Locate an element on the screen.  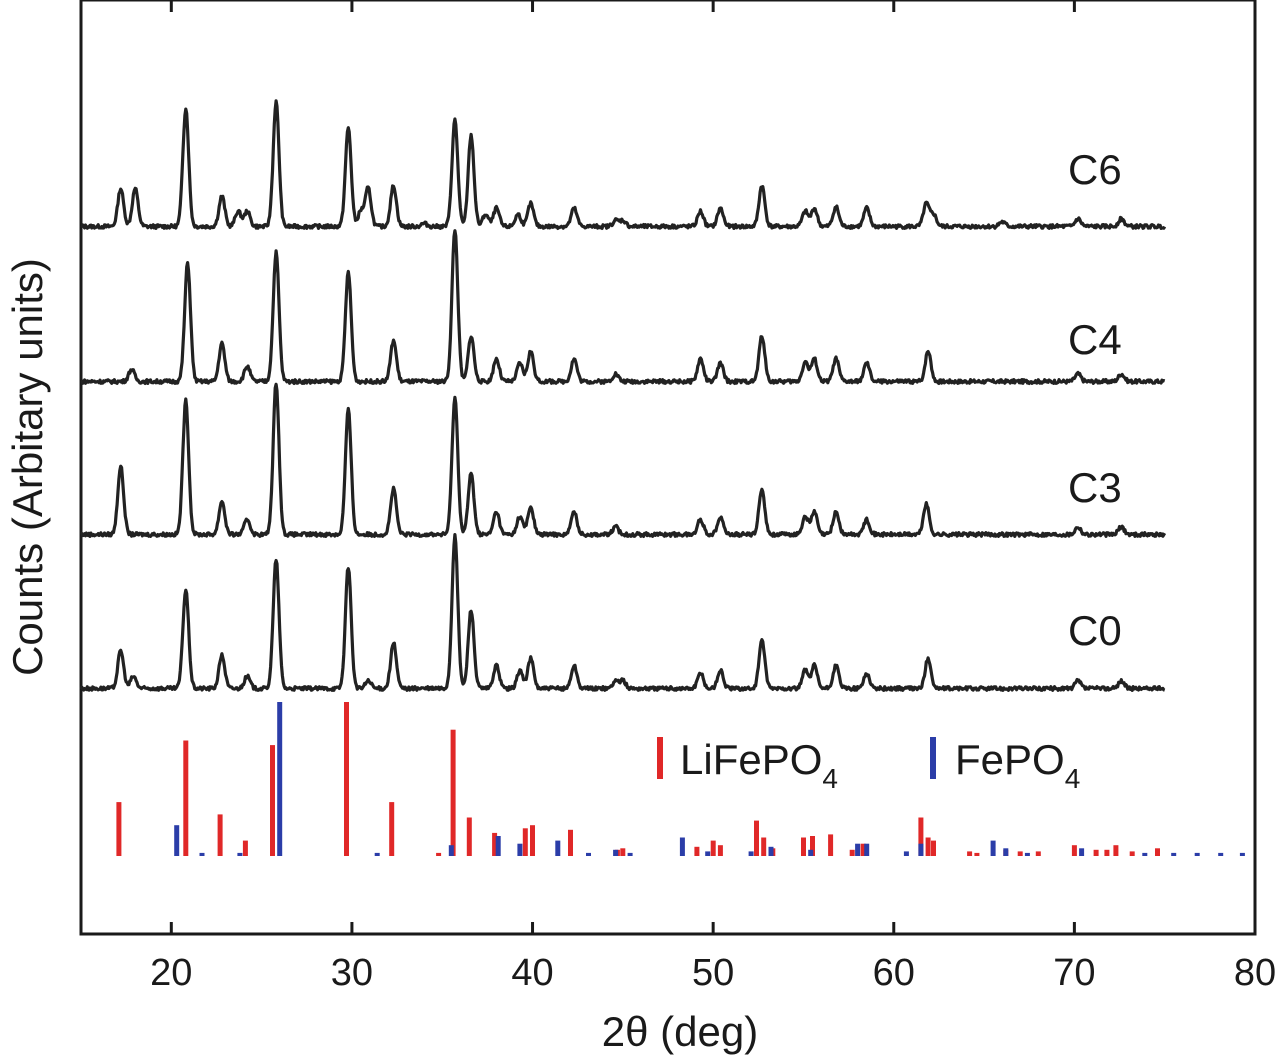
legend-main-lifepo4: LiFePO is located at coordinates (751, 759).